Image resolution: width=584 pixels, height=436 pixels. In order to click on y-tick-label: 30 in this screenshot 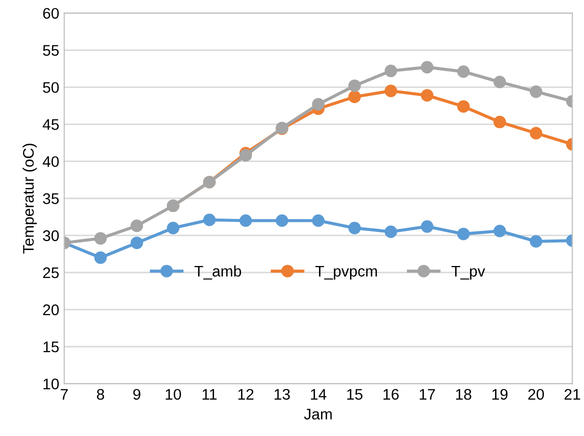, I will do `click(50, 236)`.